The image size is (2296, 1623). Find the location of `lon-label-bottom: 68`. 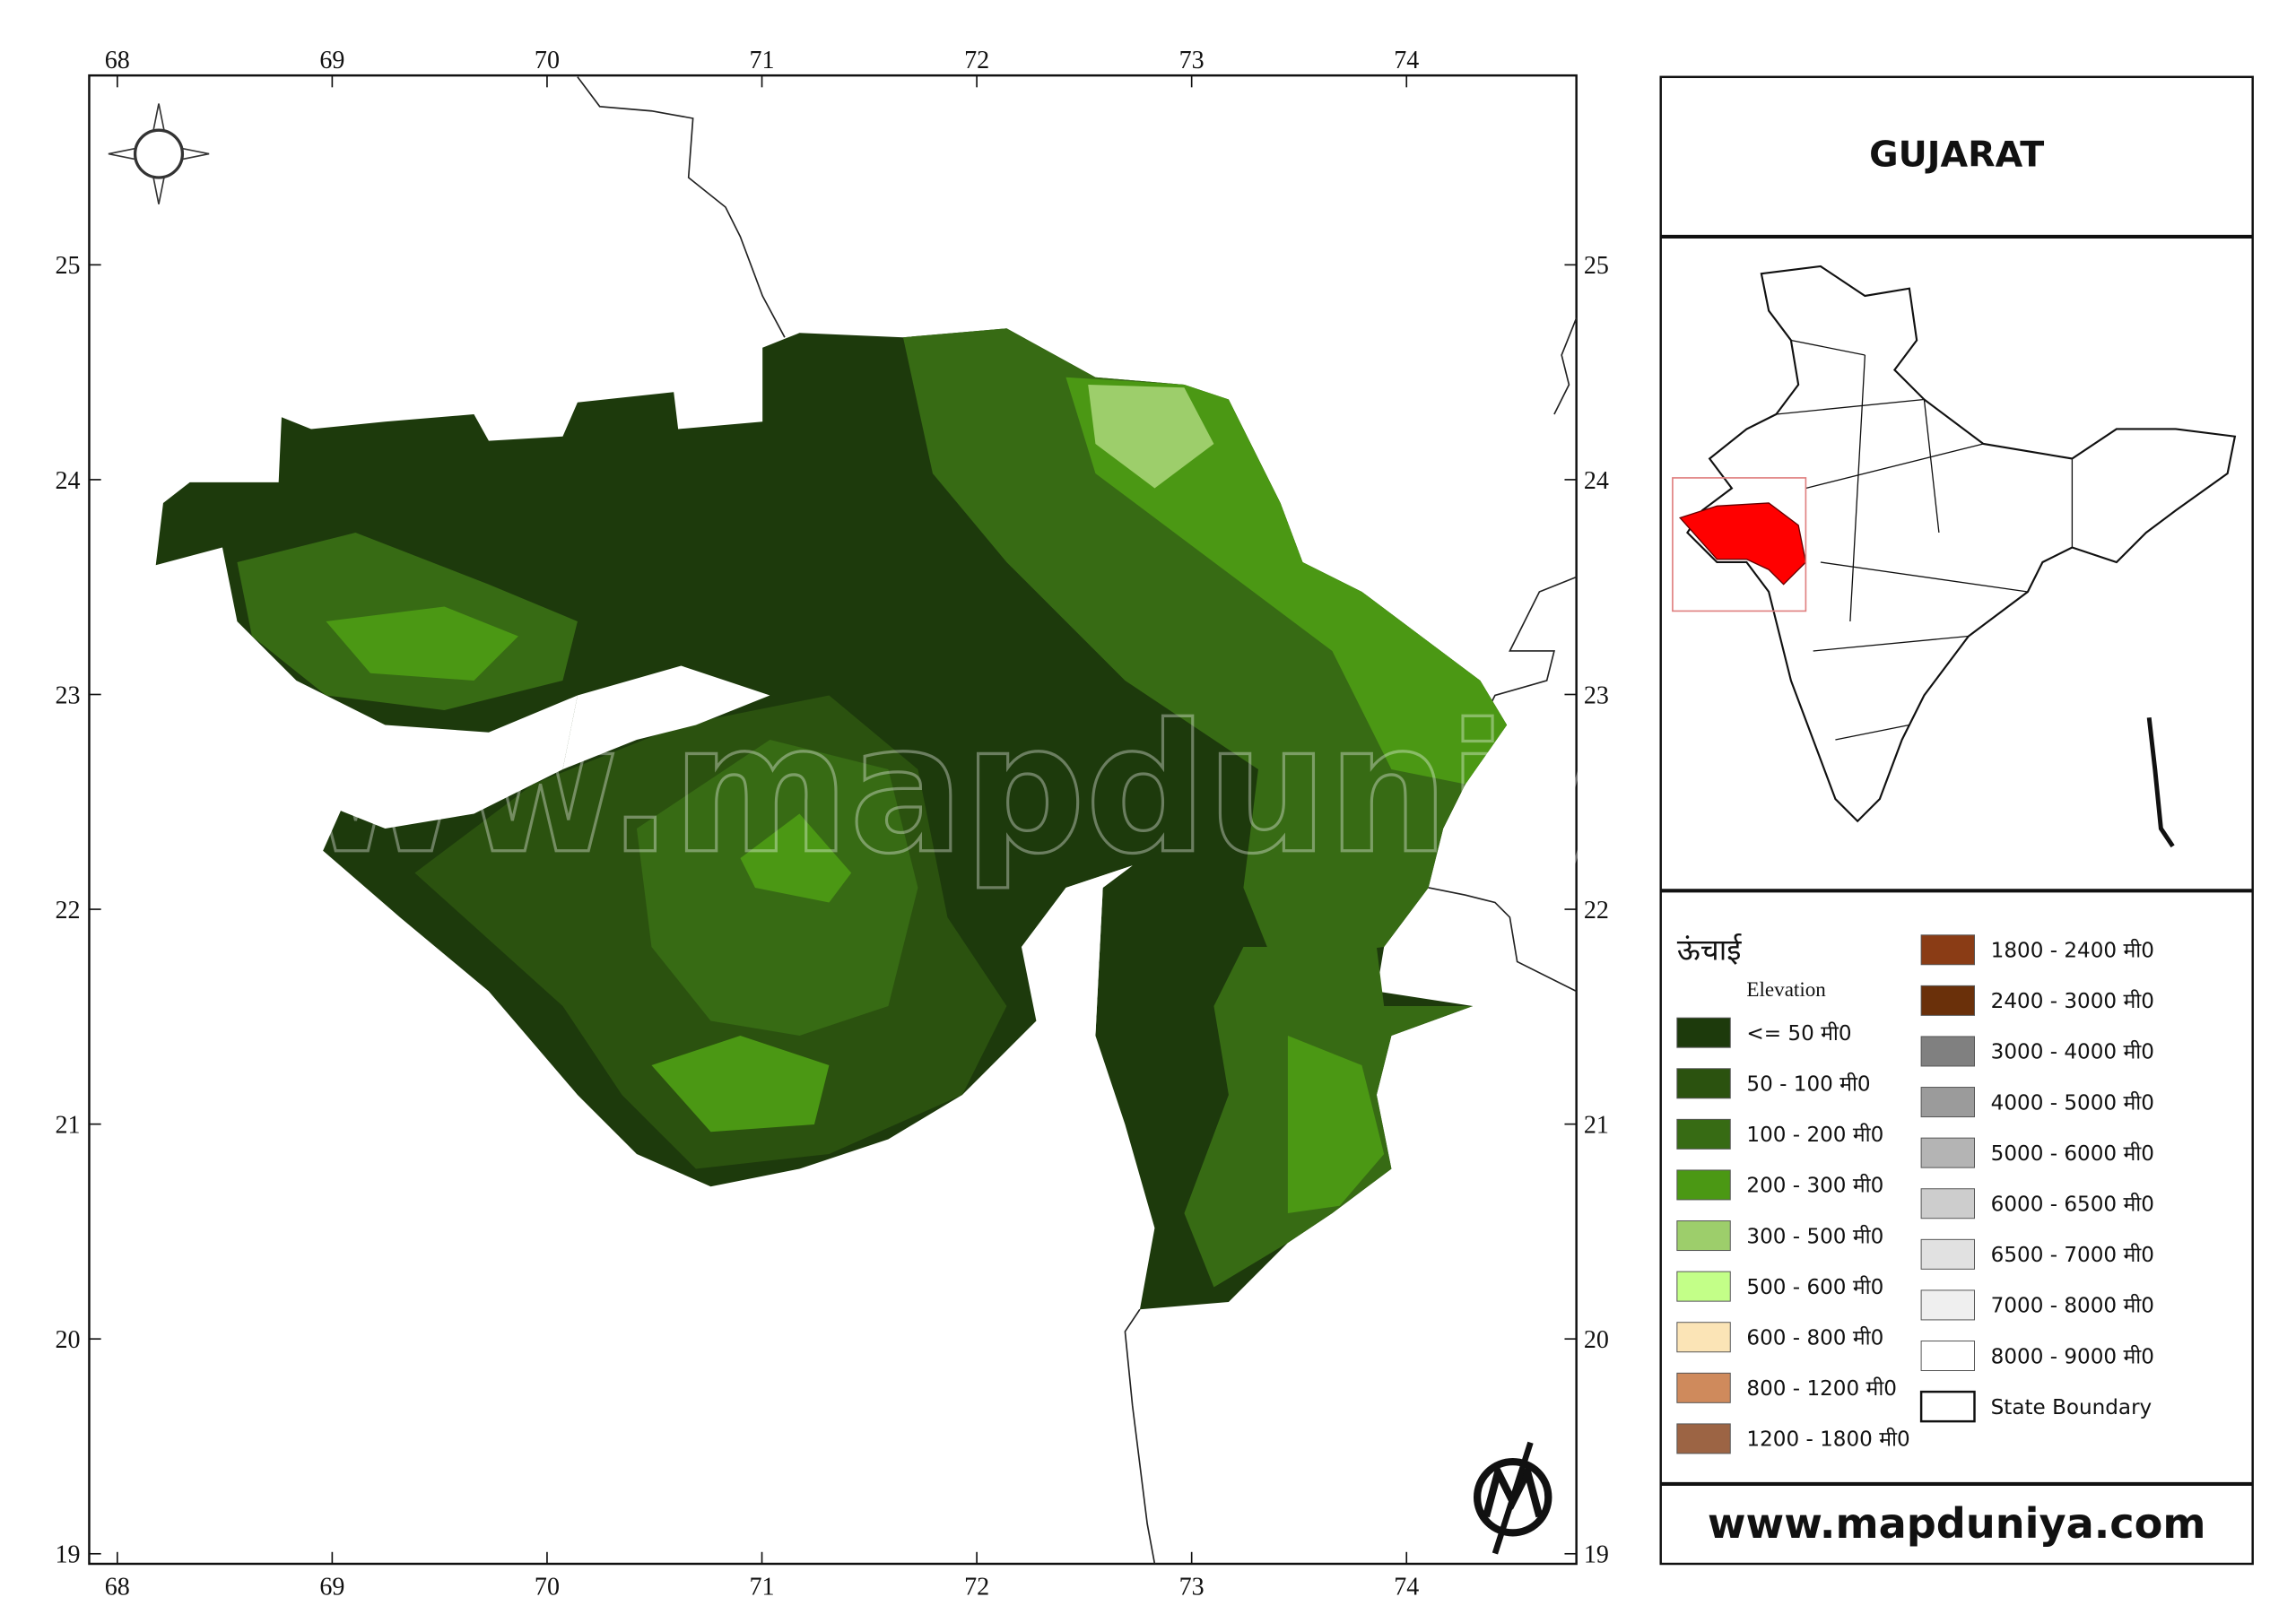

lon-label-bottom: 68 is located at coordinates (117, 1587).